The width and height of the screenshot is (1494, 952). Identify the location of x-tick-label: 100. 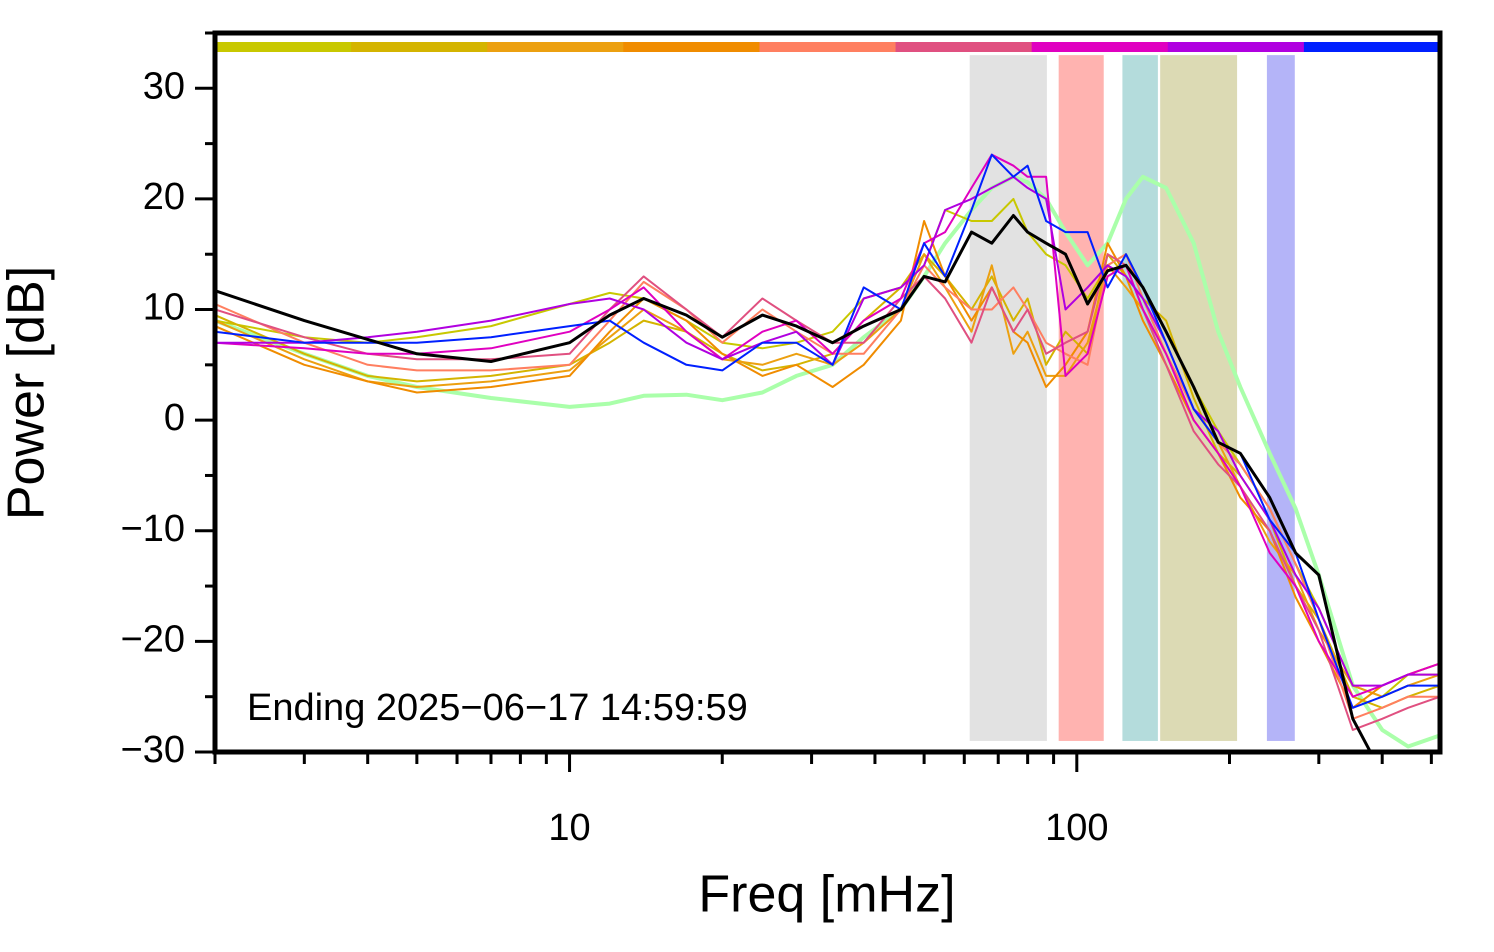
(1076, 828).